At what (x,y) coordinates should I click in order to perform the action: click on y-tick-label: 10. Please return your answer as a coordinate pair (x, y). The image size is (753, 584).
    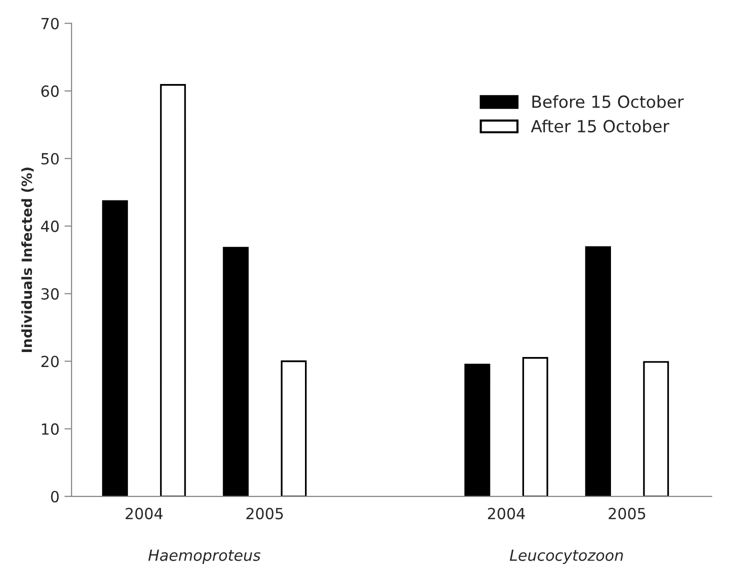
    Looking at the image, I should click on (50, 429).